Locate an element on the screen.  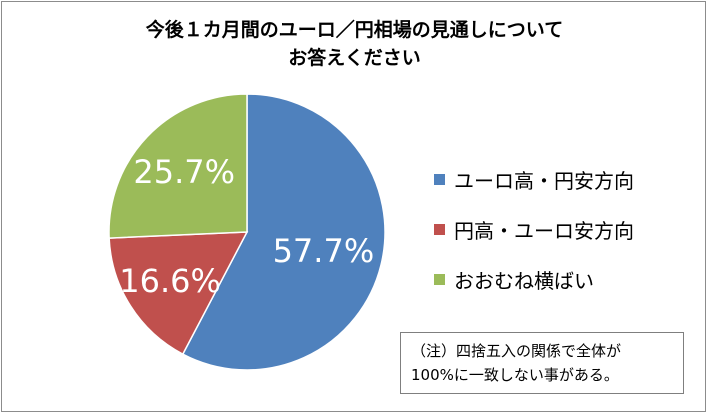
data-label-euro-strong: 57.7% is located at coordinates (324, 251).